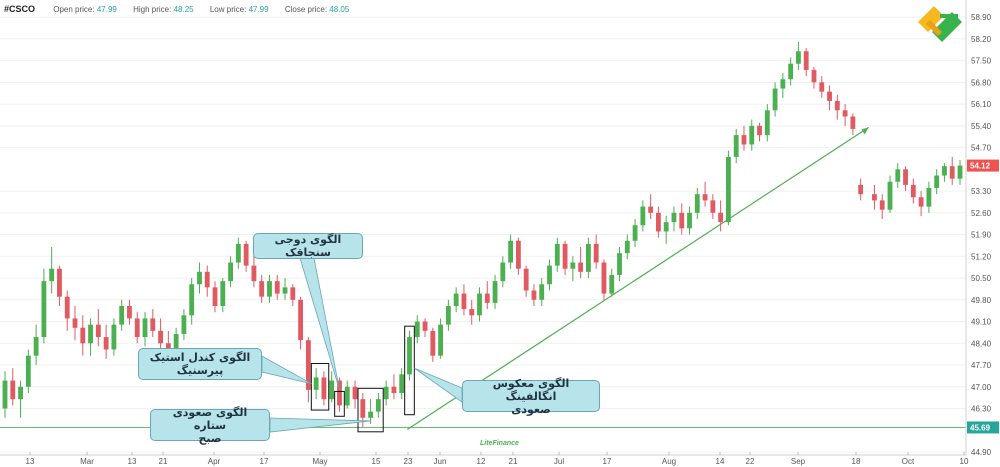 The width and height of the screenshot is (1000, 467). What do you see at coordinates (981, 387) in the screenshot?
I see `y-tick-17: 47.00` at bounding box center [981, 387].